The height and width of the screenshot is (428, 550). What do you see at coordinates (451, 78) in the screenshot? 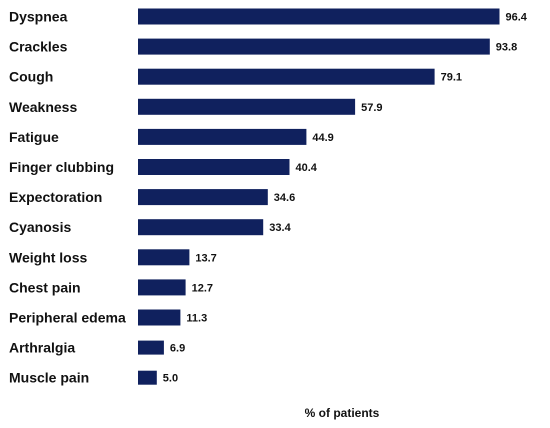
I see `value-label: 79.1` at bounding box center [451, 78].